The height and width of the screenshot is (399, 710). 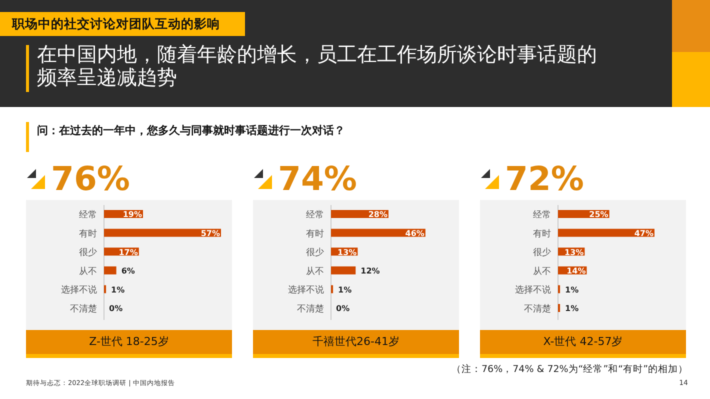 I want to click on chart-title: 72%, so click(x=544, y=178).